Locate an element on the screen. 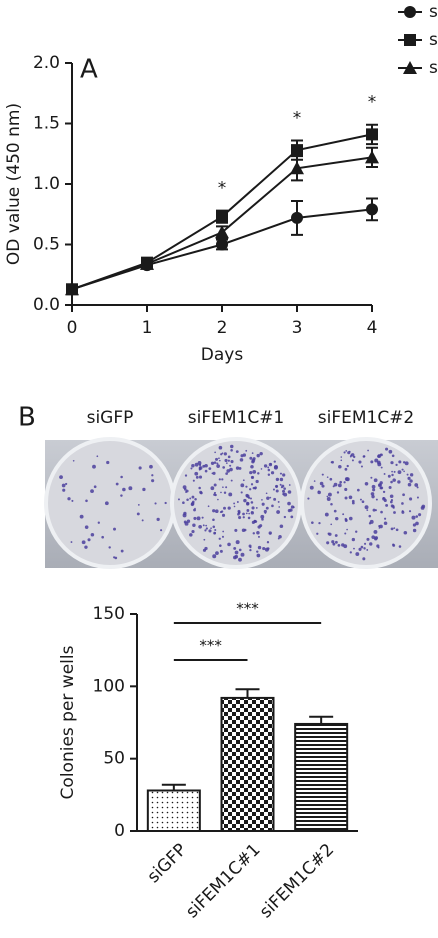 This screenshot has width=438, height=938. plate-well is located at coordinates (366, 503).